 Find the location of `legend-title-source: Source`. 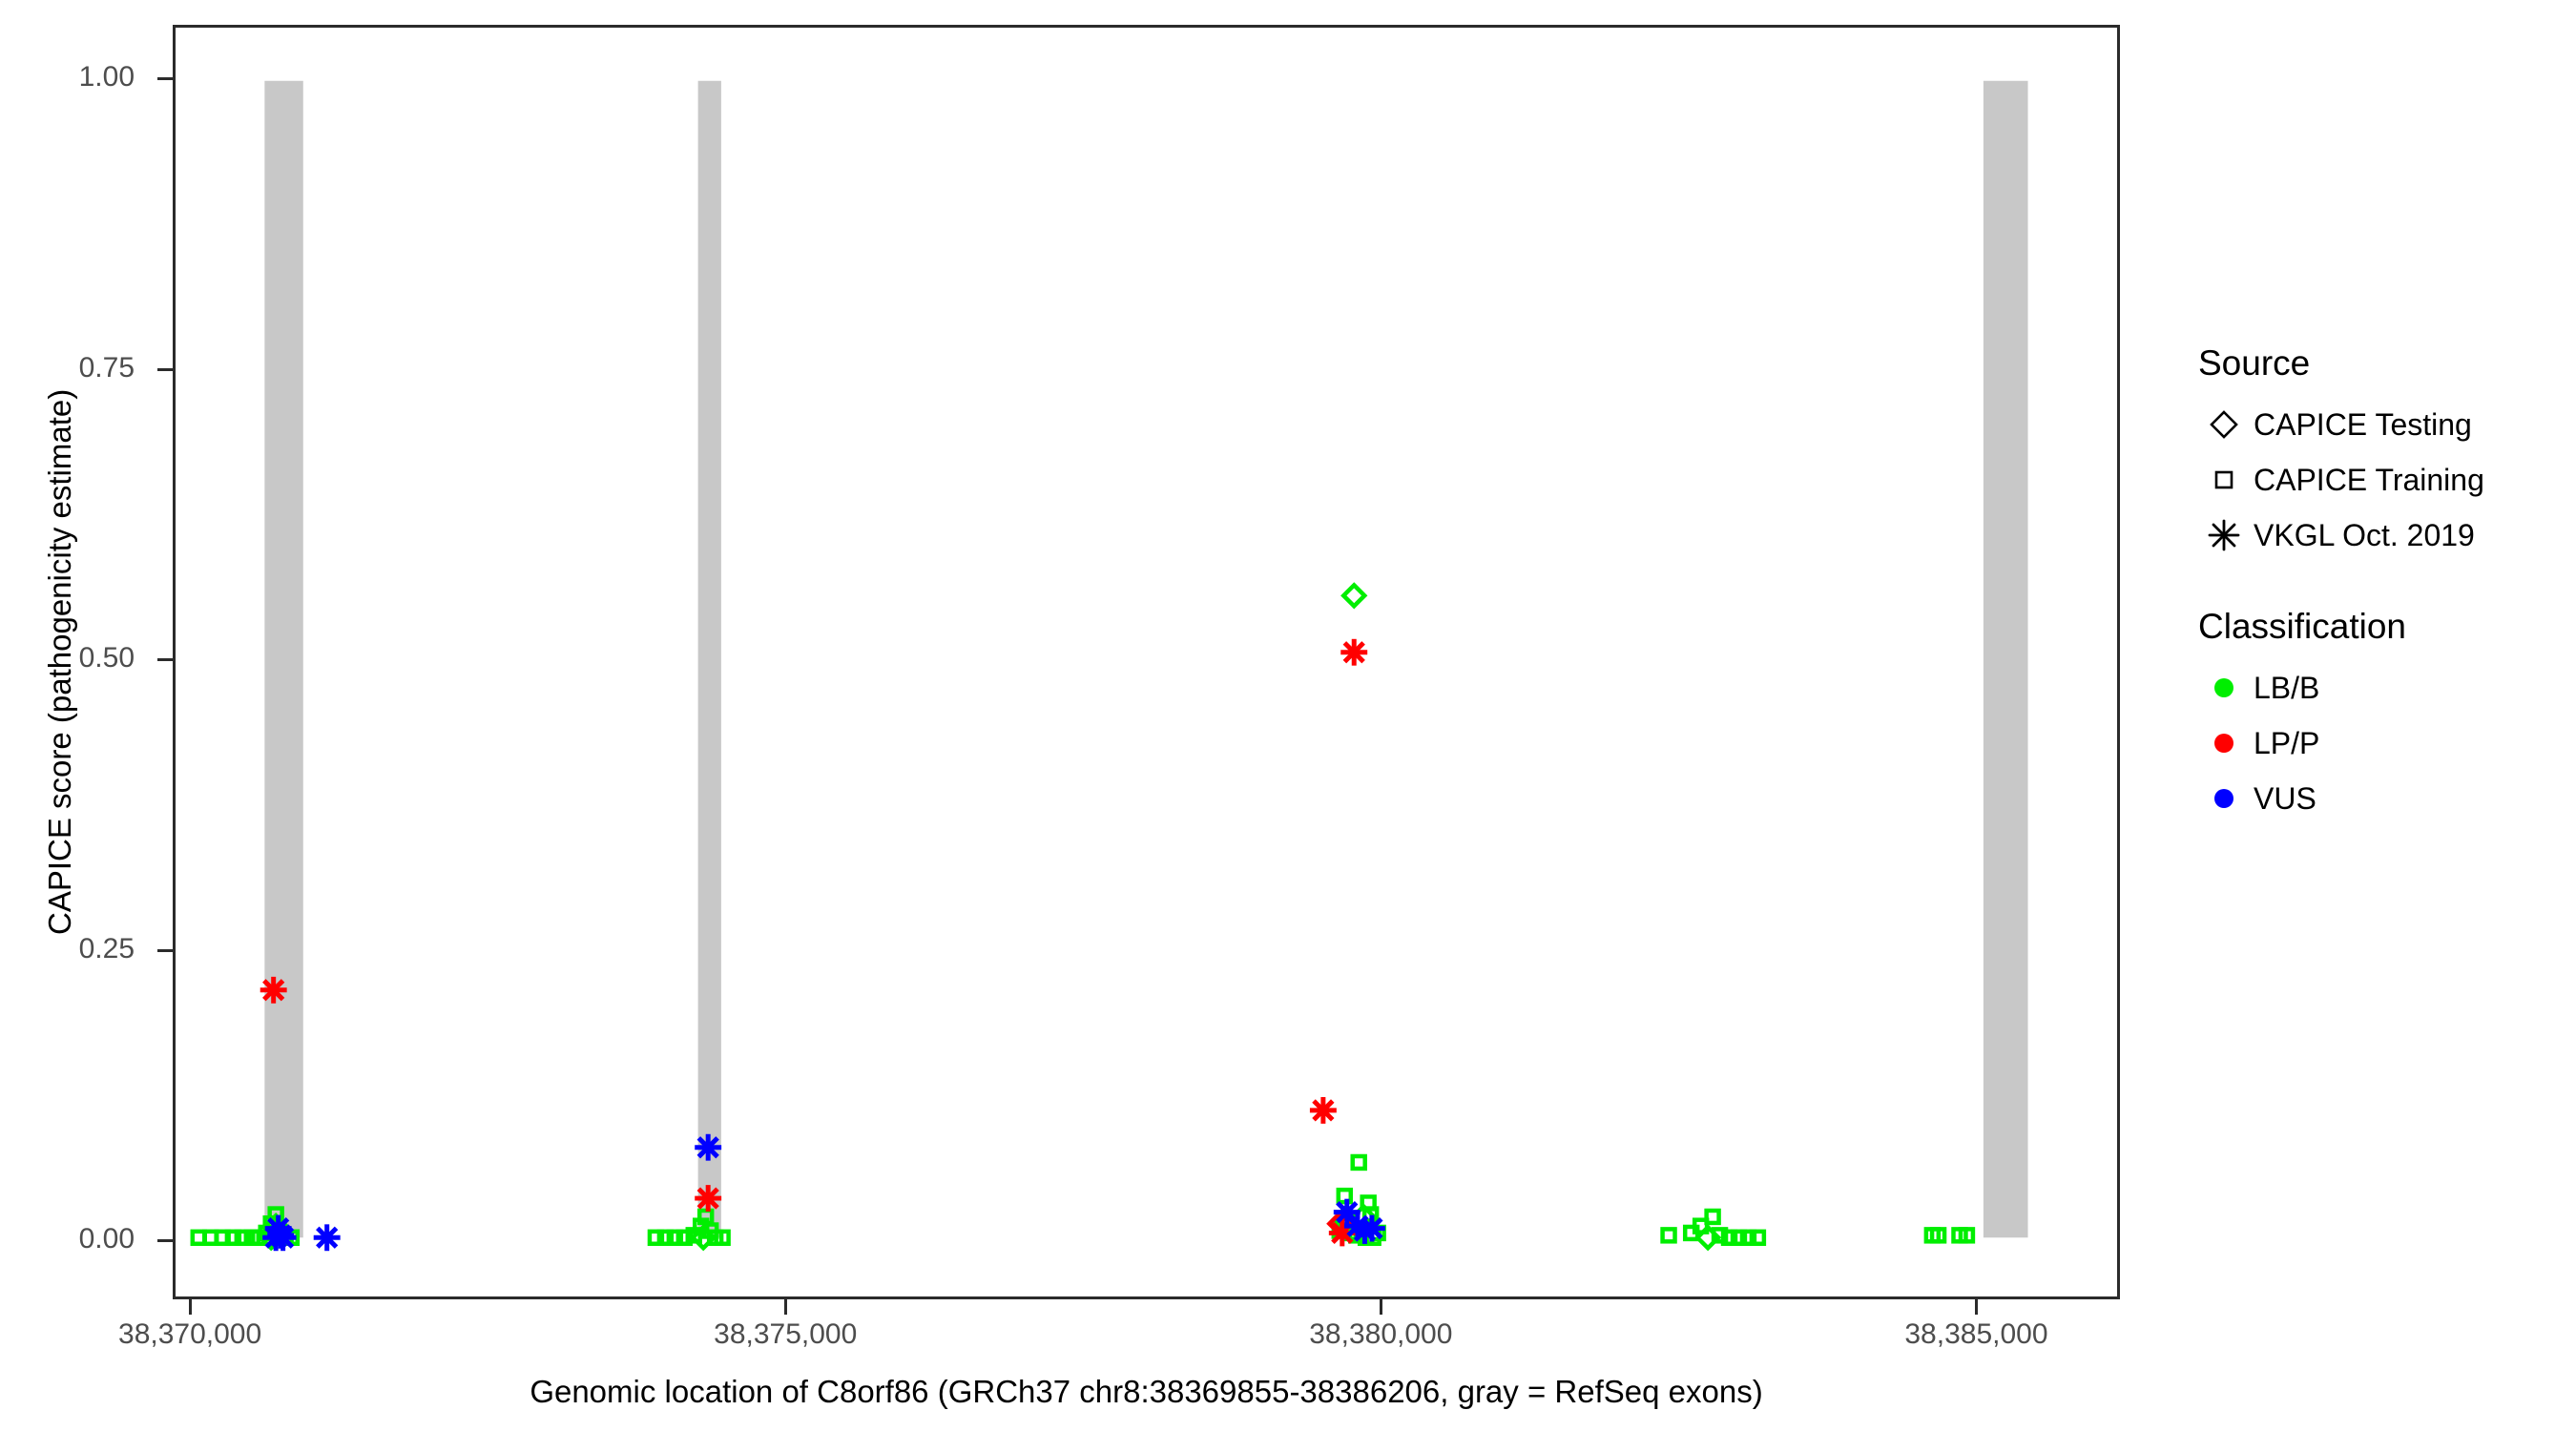

legend-title-source: Source is located at coordinates (2254, 363).